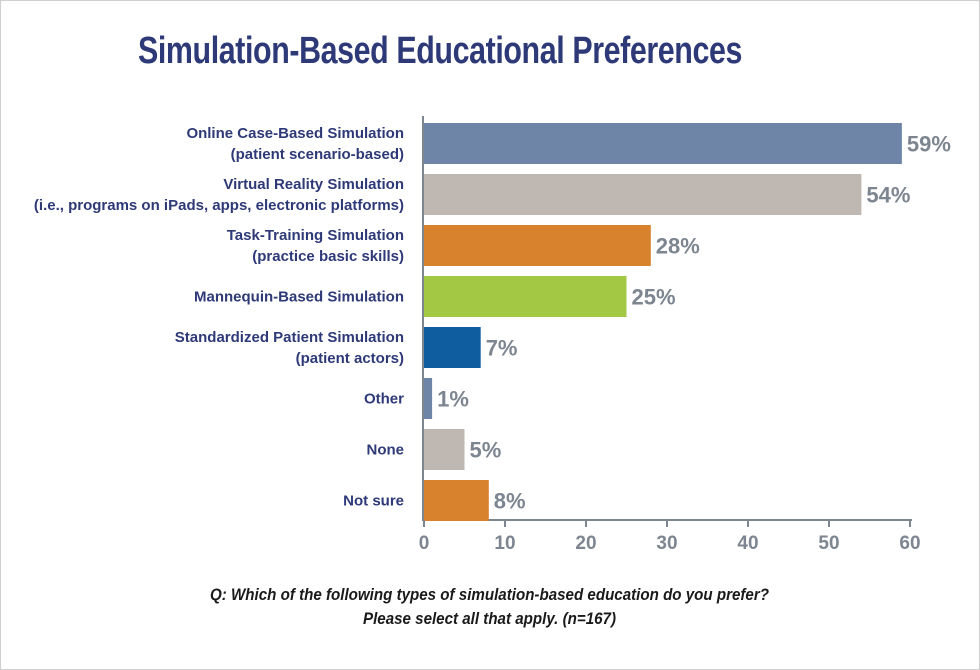 Image resolution: width=980 pixels, height=670 pixels. What do you see at coordinates (317, 154) in the screenshot?
I see `category-label: (patient scenario-based)` at bounding box center [317, 154].